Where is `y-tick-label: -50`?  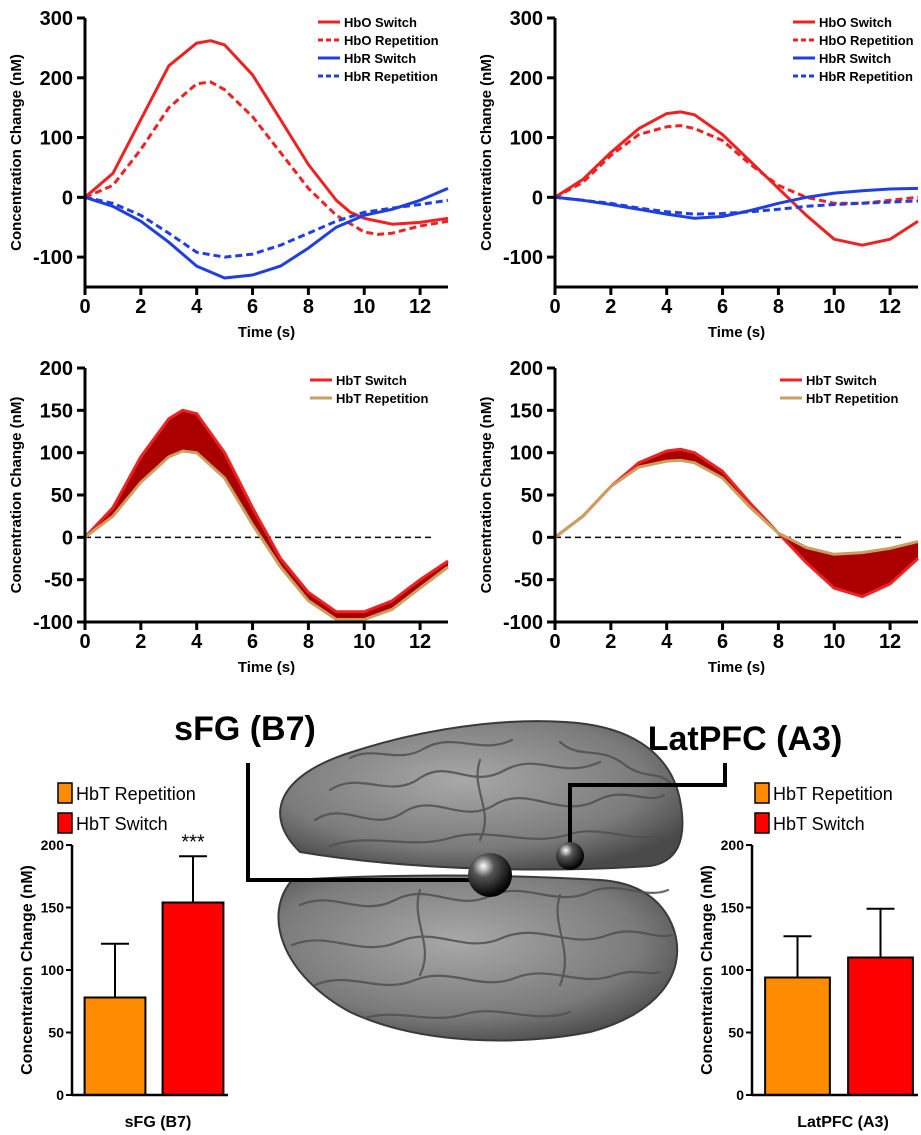
y-tick-label: -50 is located at coordinates (528, 581).